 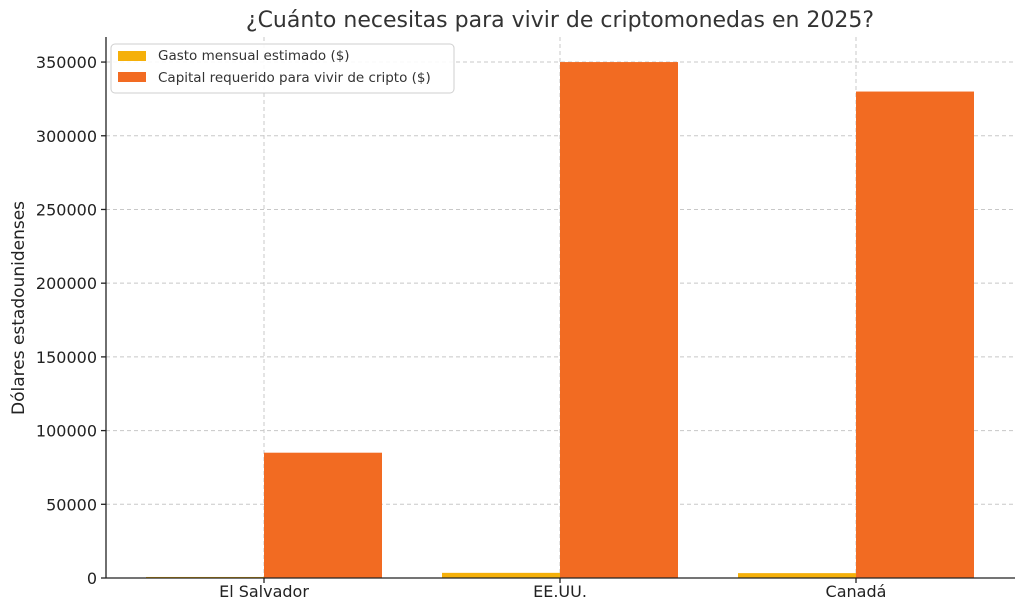 I want to click on x-tick-labels: El Salvador EE.UU. Canadá, so click(x=552, y=589).